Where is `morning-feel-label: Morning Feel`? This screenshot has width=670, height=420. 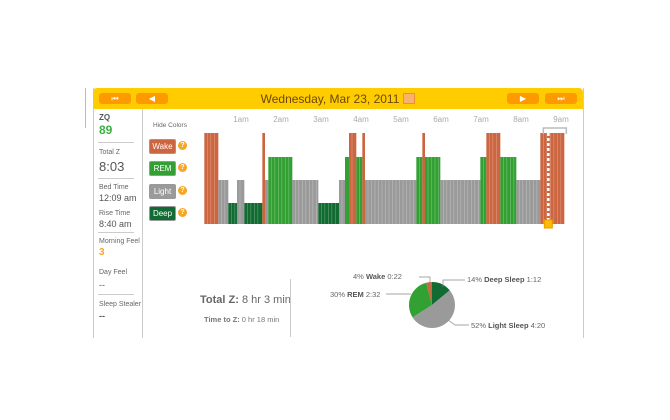 morning-feel-label: Morning Feel is located at coordinates (119, 241).